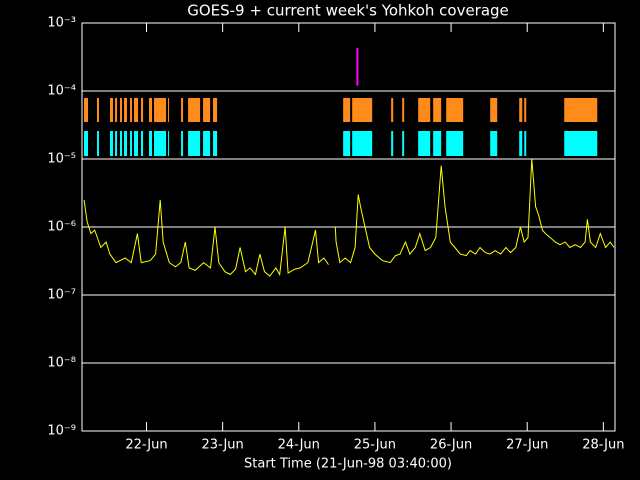 This screenshot has width=640, height=480. I want to click on x-tick-label: 26-Jun, so click(451, 445).